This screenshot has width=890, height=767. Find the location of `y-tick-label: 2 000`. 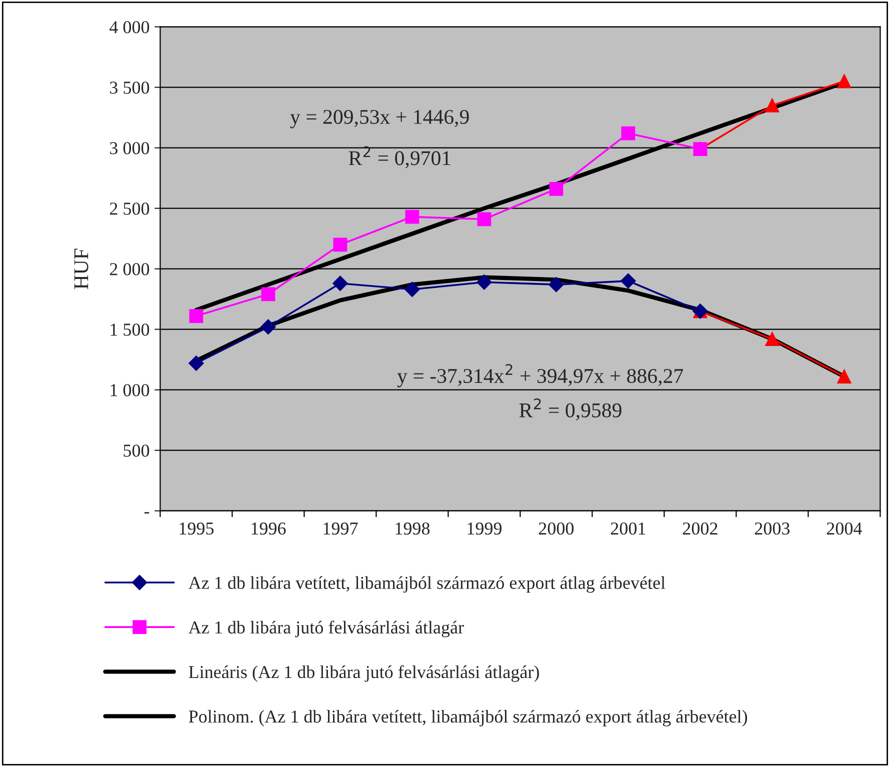

y-tick-label: 2 000 is located at coordinates (130, 269).